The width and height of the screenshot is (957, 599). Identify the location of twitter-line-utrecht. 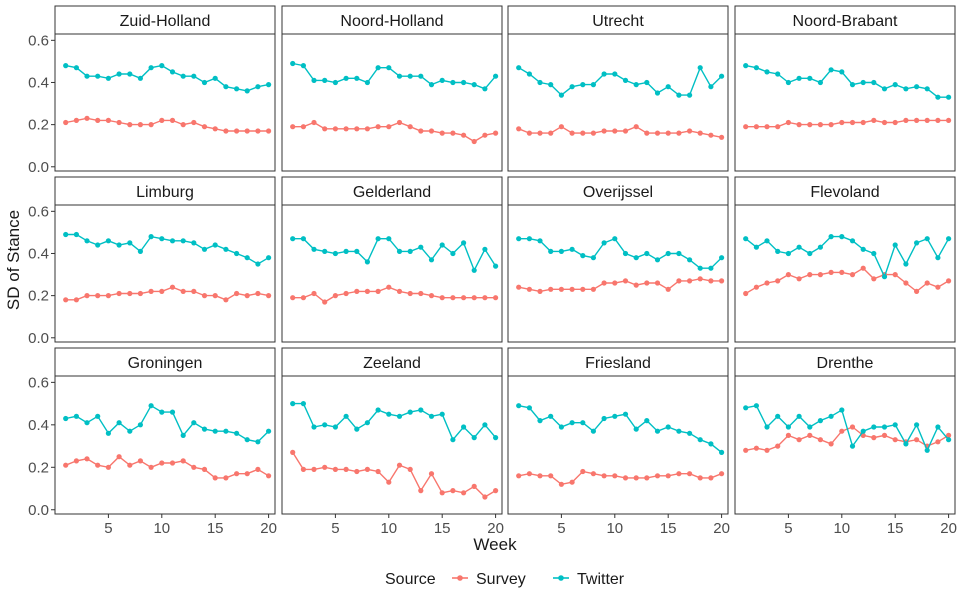
(620, 81).